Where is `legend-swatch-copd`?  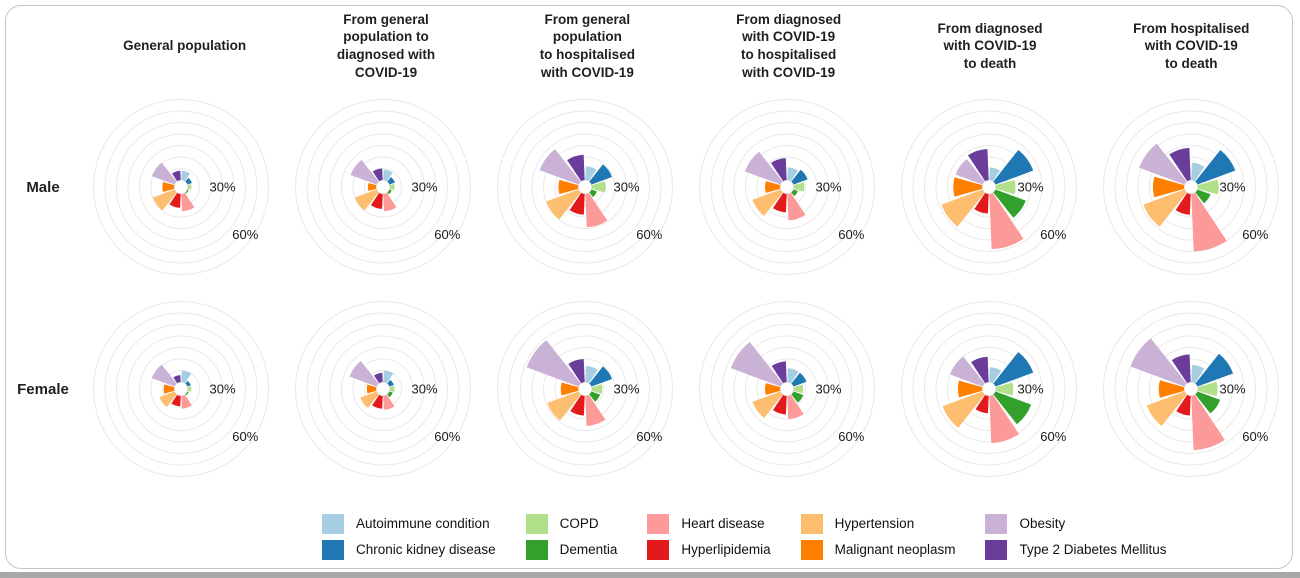 legend-swatch-copd is located at coordinates (536, 524).